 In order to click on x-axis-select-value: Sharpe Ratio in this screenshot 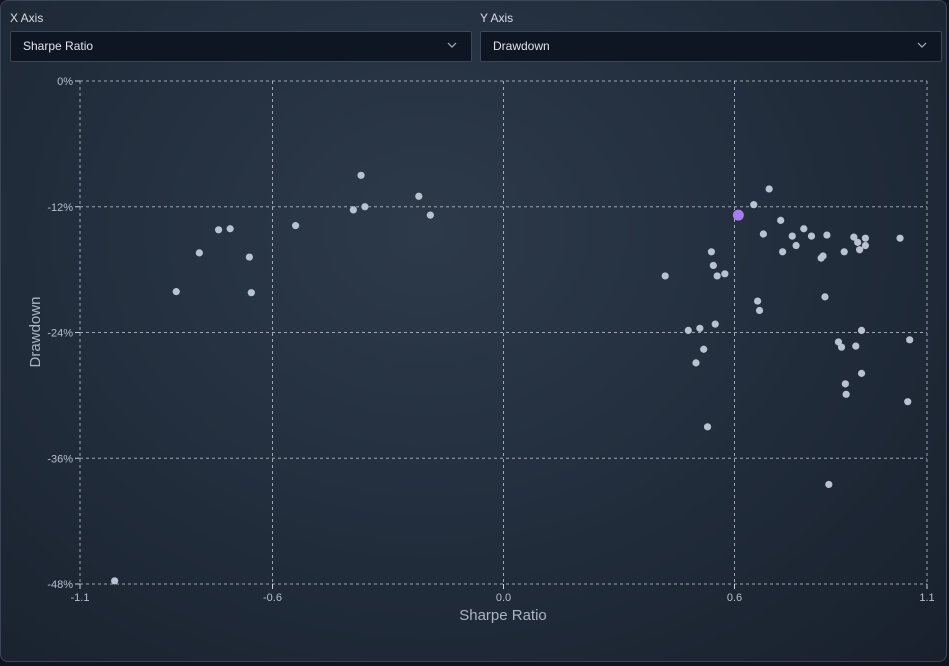, I will do `click(58, 46)`.